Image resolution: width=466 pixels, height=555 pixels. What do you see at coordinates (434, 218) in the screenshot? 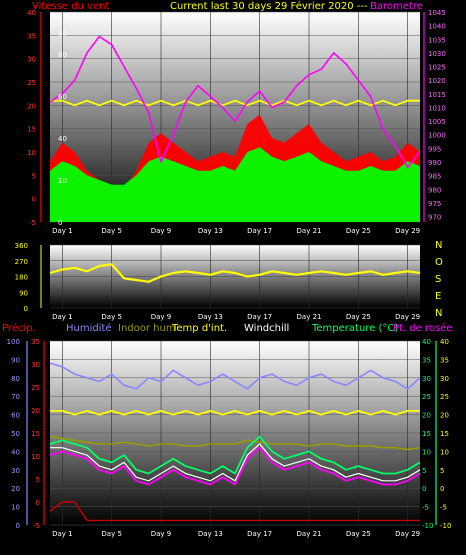
I see `ytick-baro-0: 970` at bounding box center [434, 218].